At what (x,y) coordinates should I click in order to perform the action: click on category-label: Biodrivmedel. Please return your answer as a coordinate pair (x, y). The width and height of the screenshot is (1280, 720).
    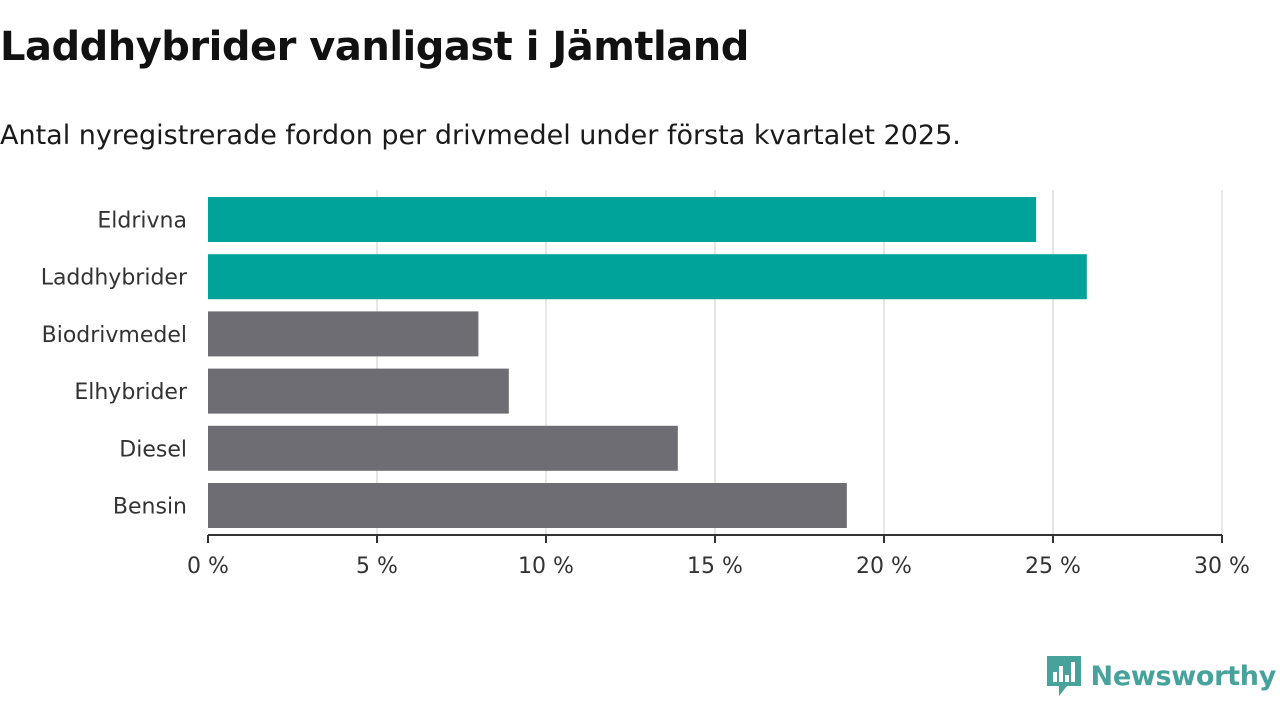
    Looking at the image, I should click on (114, 335).